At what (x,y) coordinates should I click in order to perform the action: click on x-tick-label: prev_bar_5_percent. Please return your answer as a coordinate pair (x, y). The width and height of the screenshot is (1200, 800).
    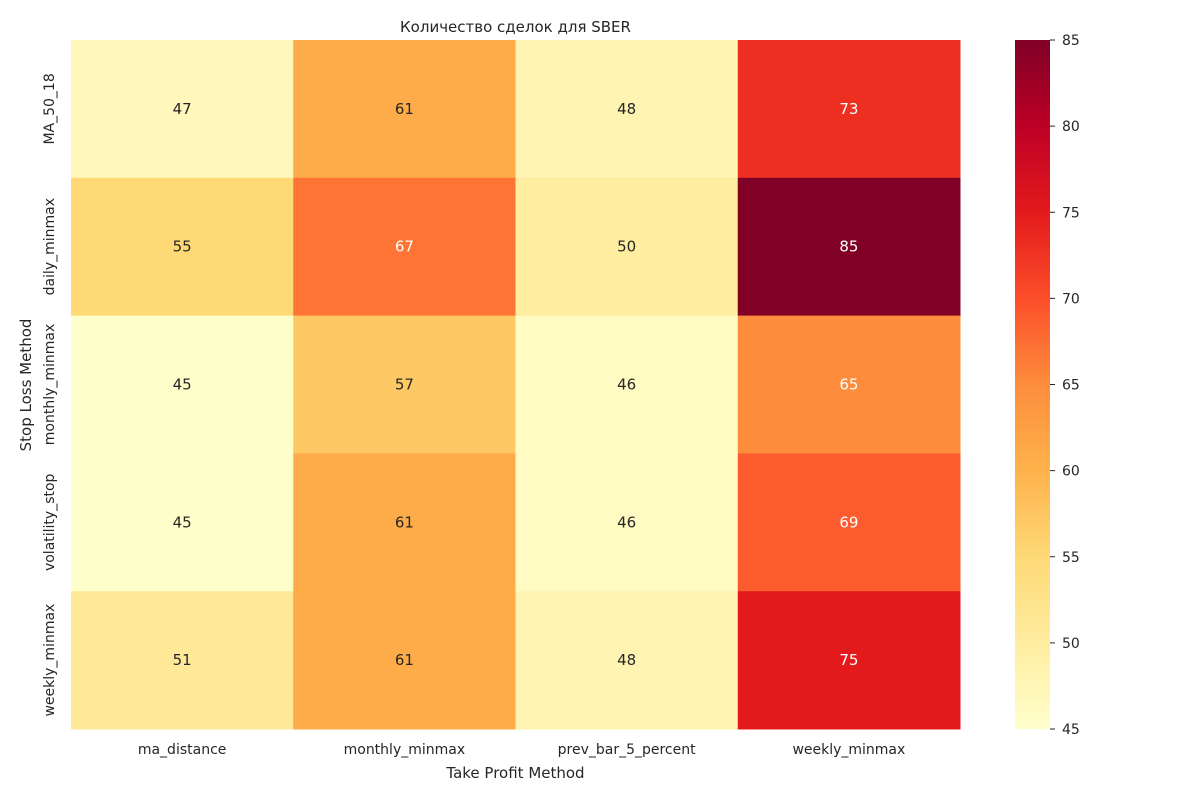
    Looking at the image, I should click on (627, 750).